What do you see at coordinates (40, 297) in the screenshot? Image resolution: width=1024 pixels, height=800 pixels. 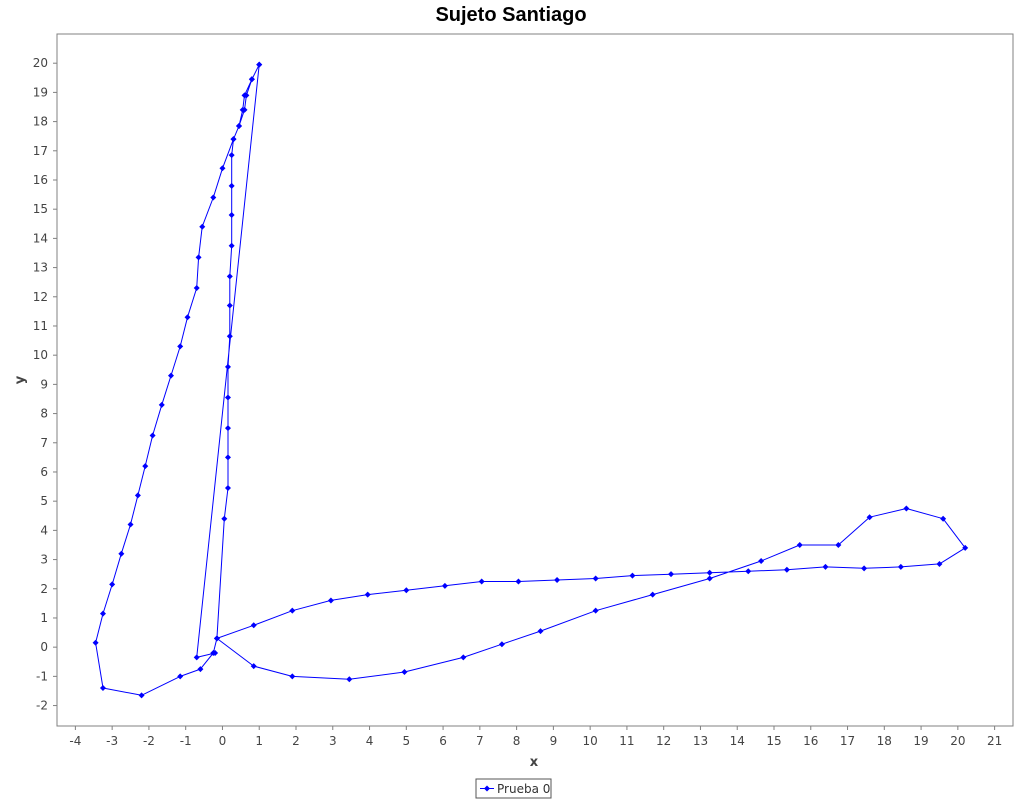 I see `y-tick-label: 12` at bounding box center [40, 297].